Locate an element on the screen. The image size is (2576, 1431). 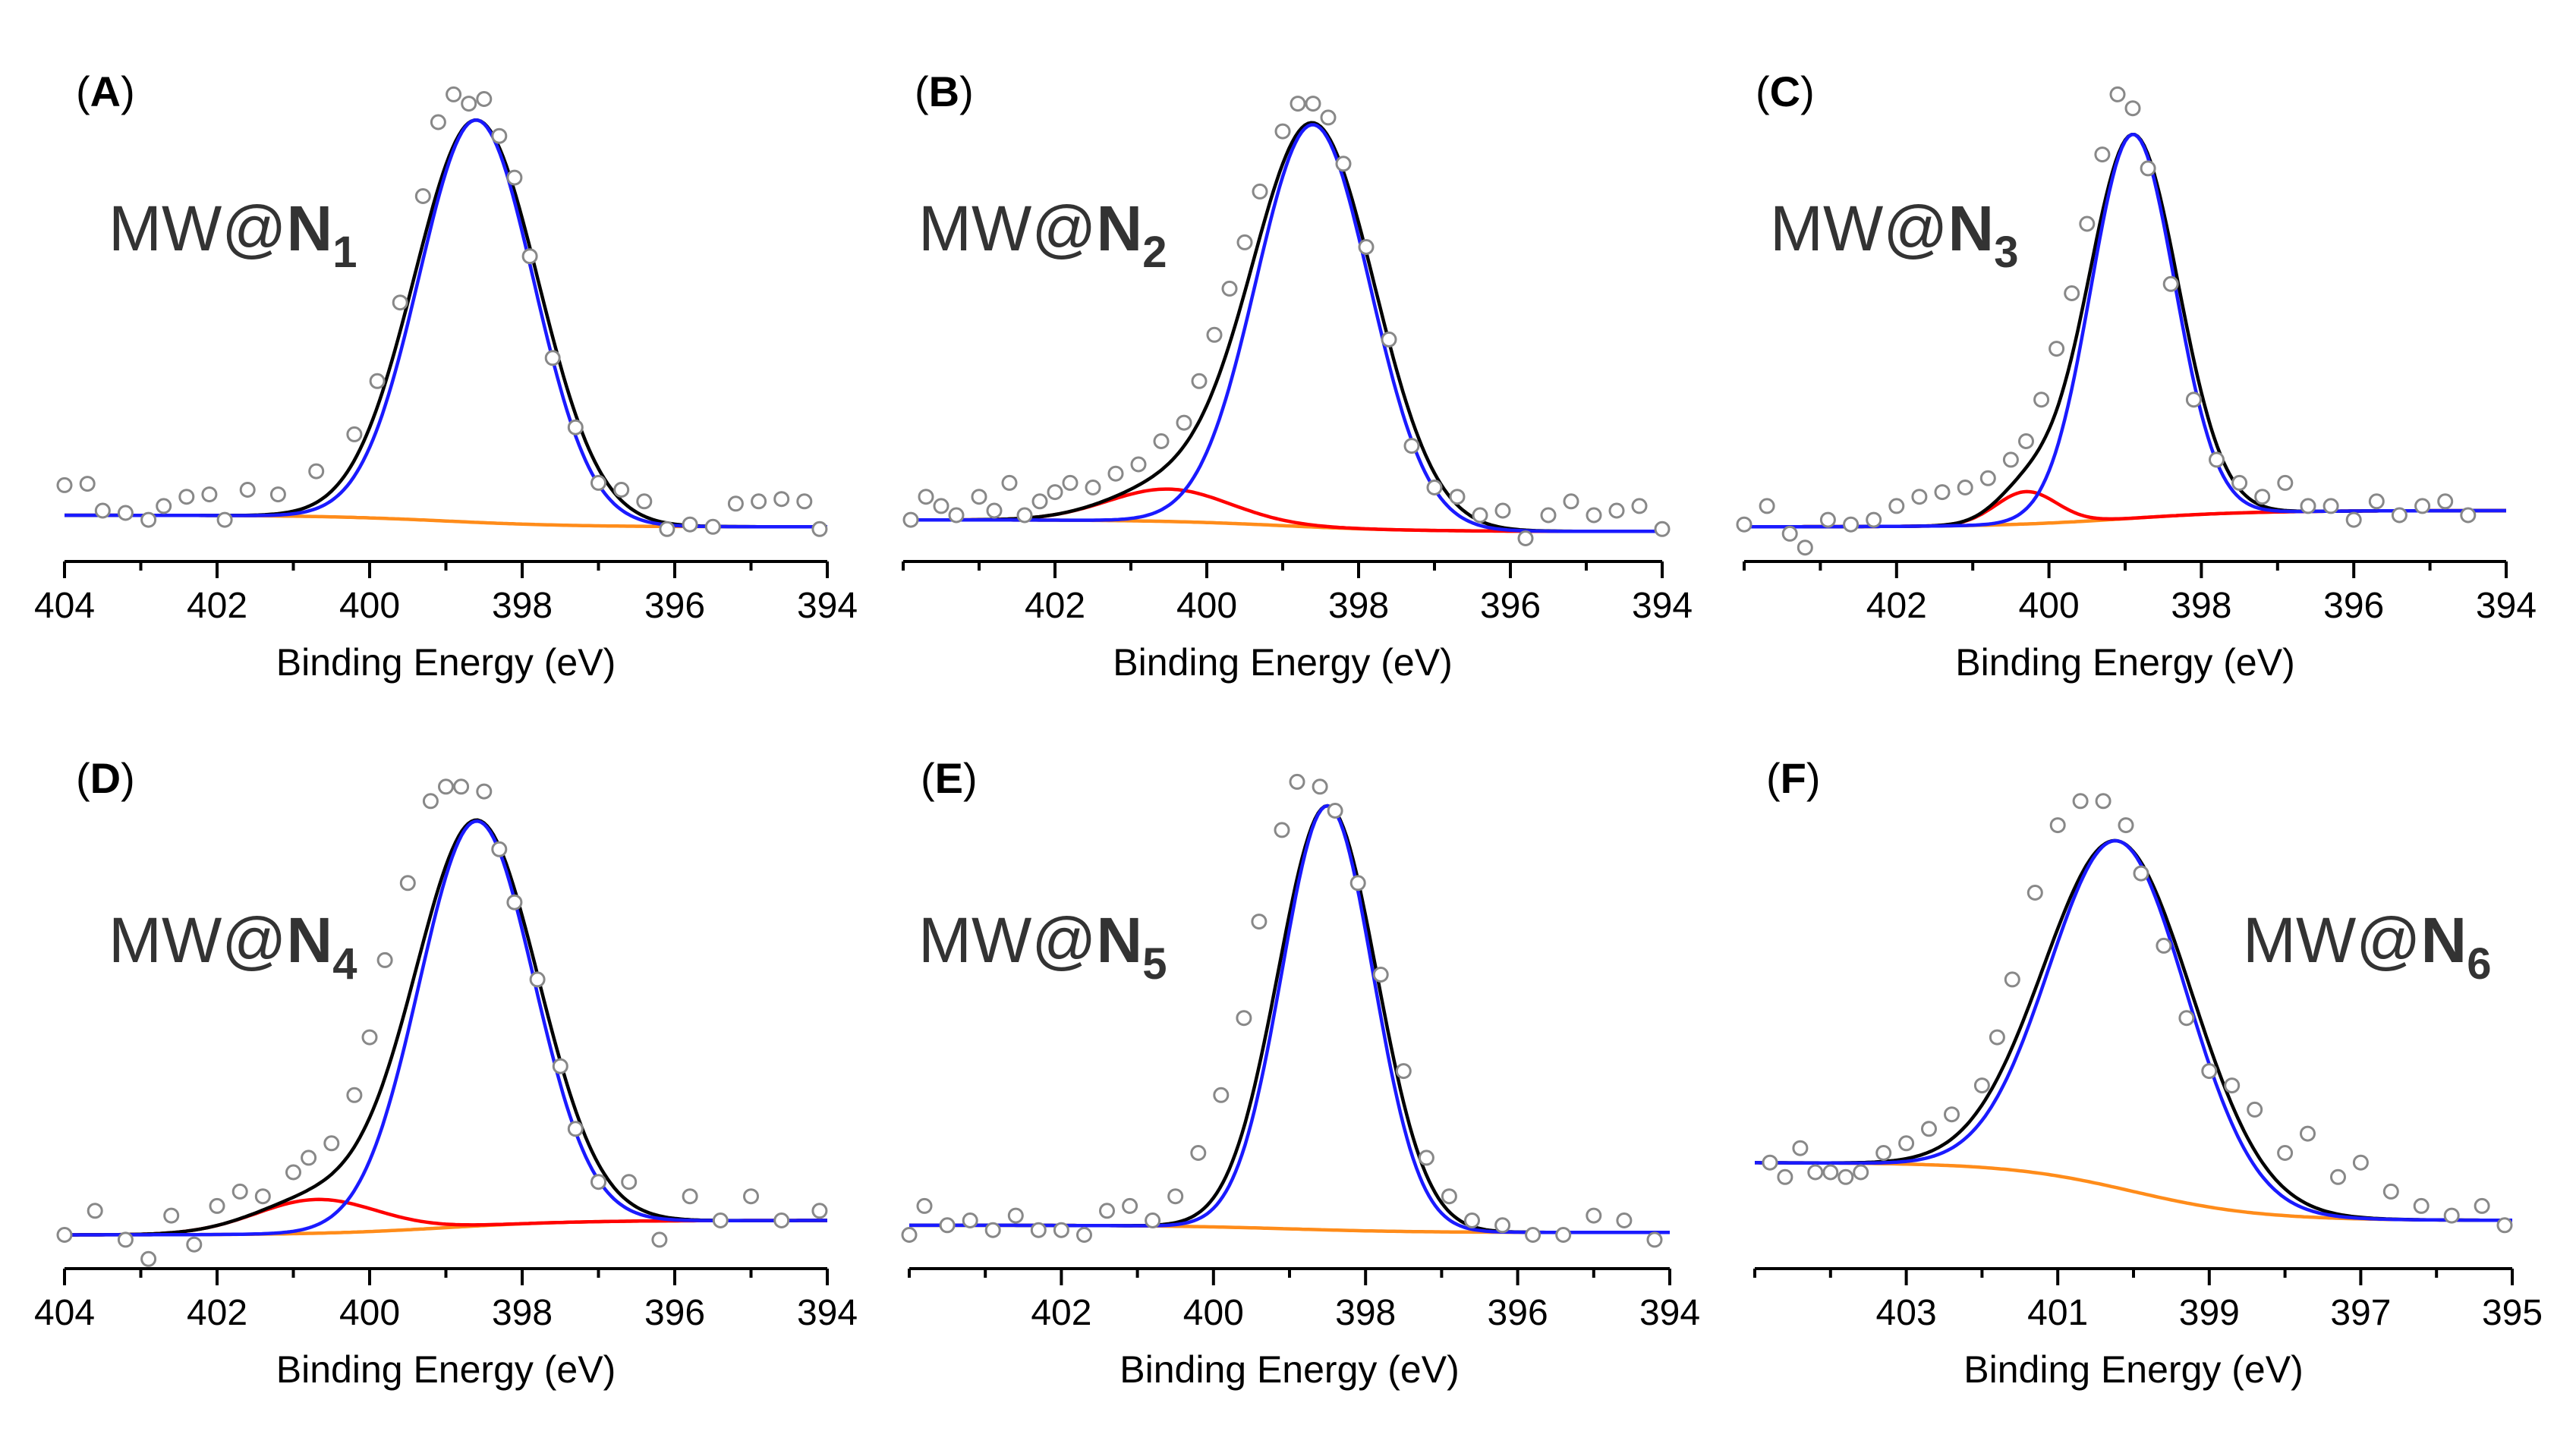
panel-letter: (F) is located at coordinates (1793, 778).